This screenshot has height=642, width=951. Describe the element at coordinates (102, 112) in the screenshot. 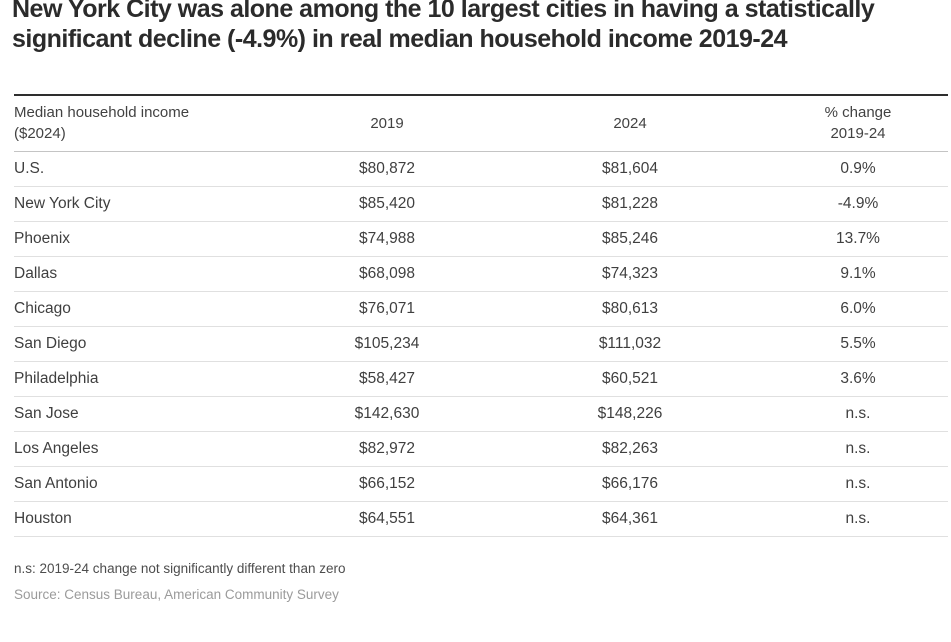

I see `column-header-median-income-line1: Median household income` at that location.